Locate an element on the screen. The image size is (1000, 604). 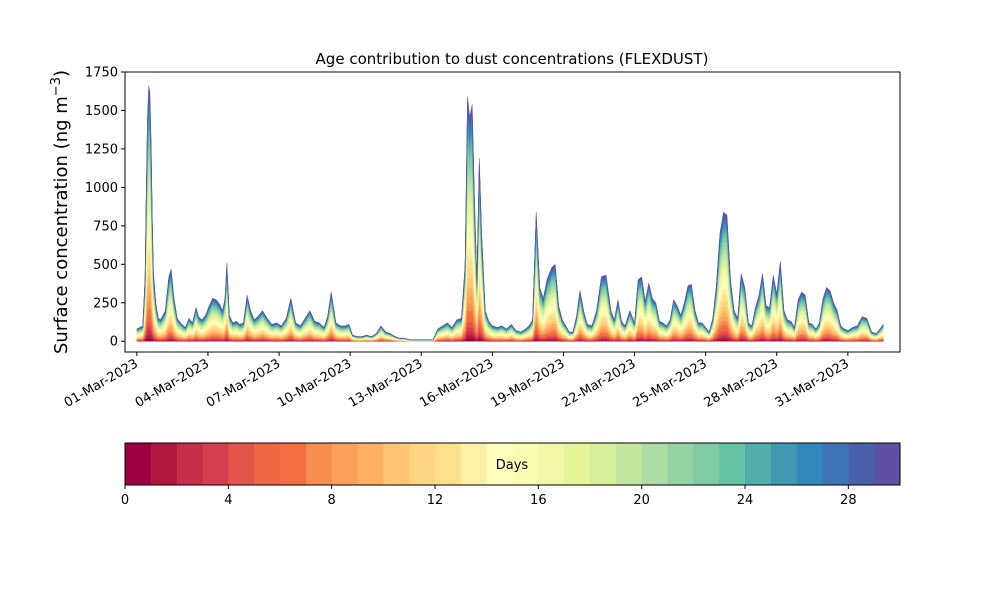
colorbar-frame is located at coordinates (512, 464).